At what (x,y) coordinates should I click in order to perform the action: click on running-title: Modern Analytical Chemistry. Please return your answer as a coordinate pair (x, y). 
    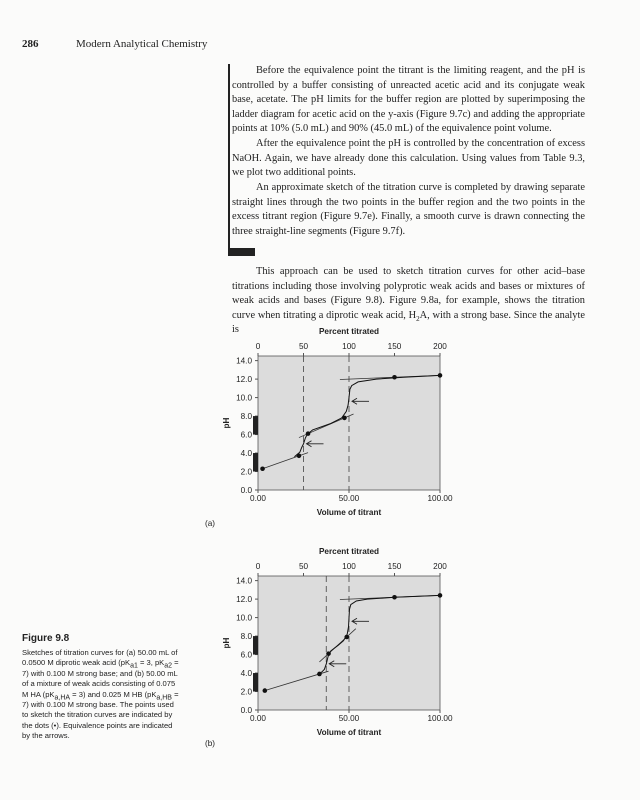
    Looking at the image, I should click on (142, 44).